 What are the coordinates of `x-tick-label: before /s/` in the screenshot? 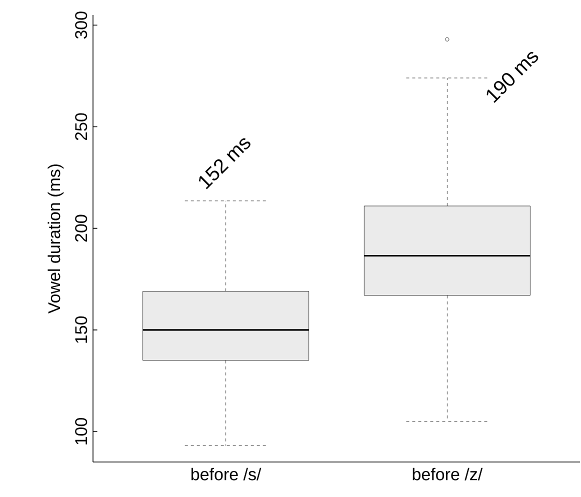 It's located at (226, 474).